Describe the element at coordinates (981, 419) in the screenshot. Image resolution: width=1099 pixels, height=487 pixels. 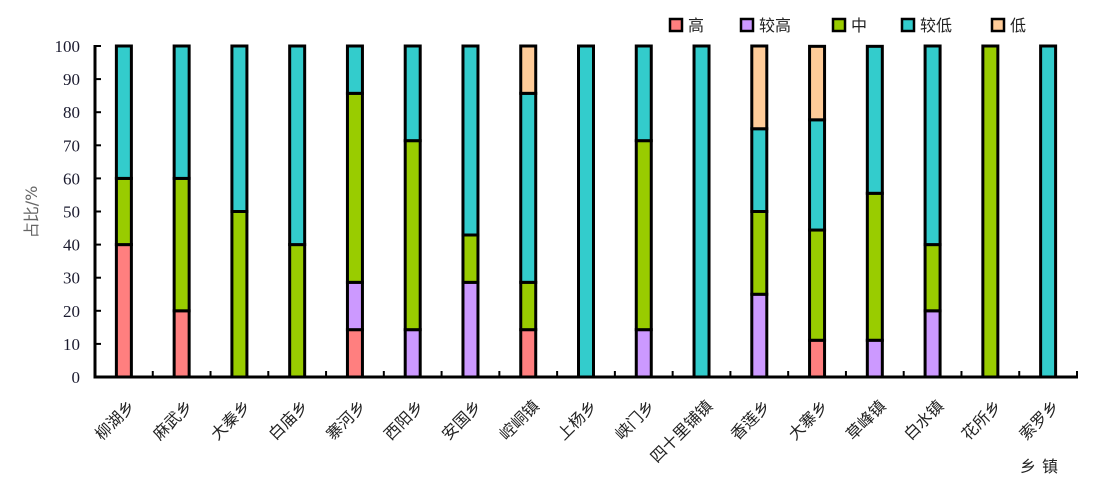
I see `x-tick-label: 花所乡` at that location.